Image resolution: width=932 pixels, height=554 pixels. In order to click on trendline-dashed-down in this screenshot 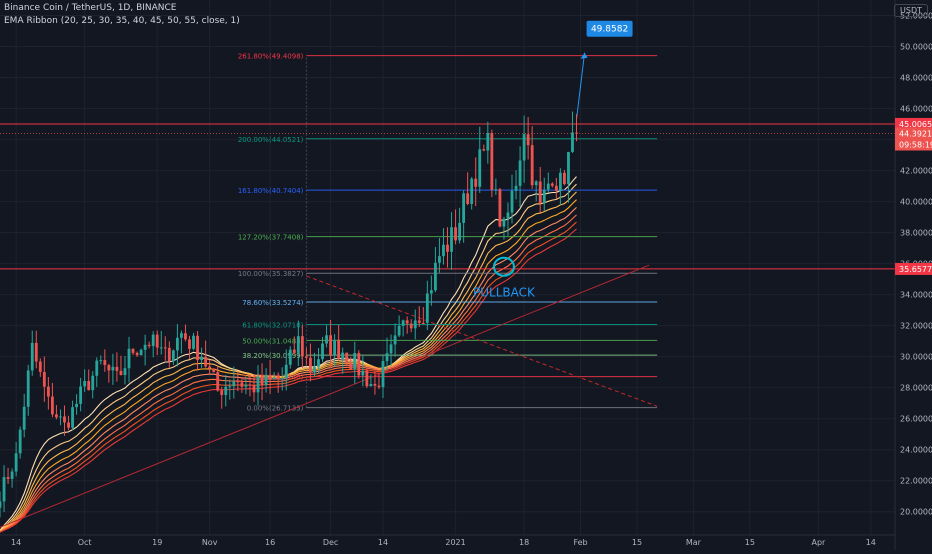, I will do `click(482, 341)`.